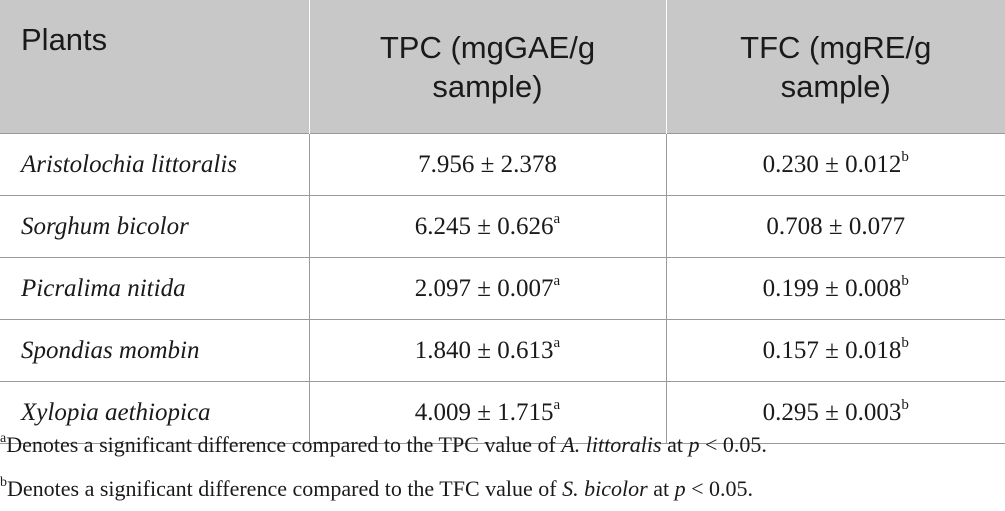 This screenshot has width=1005, height=511. I want to click on footnote-b-mark: b, so click(3, 482).